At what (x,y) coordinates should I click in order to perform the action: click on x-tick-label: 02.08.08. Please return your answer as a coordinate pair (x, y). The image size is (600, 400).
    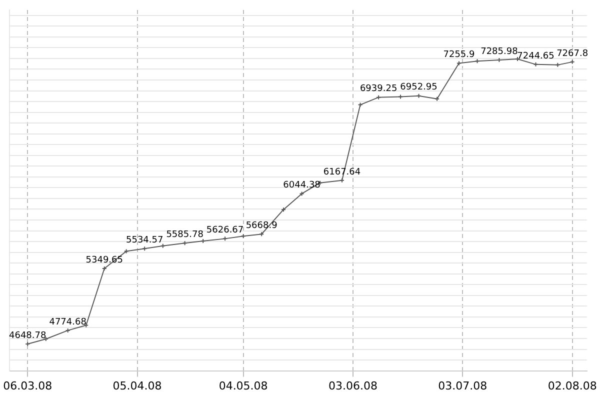
    Looking at the image, I should click on (572, 385).